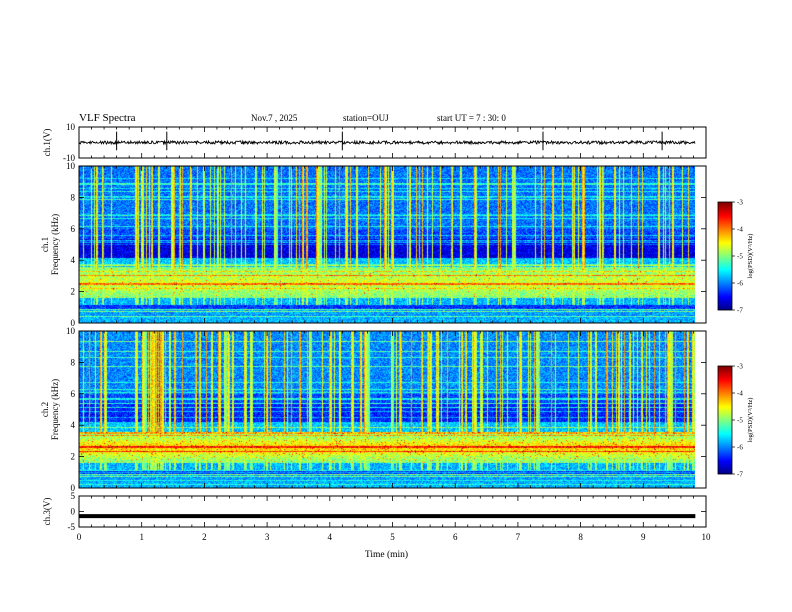  I want to click on ch1-ylabel: ch.1(V), so click(47, 143).